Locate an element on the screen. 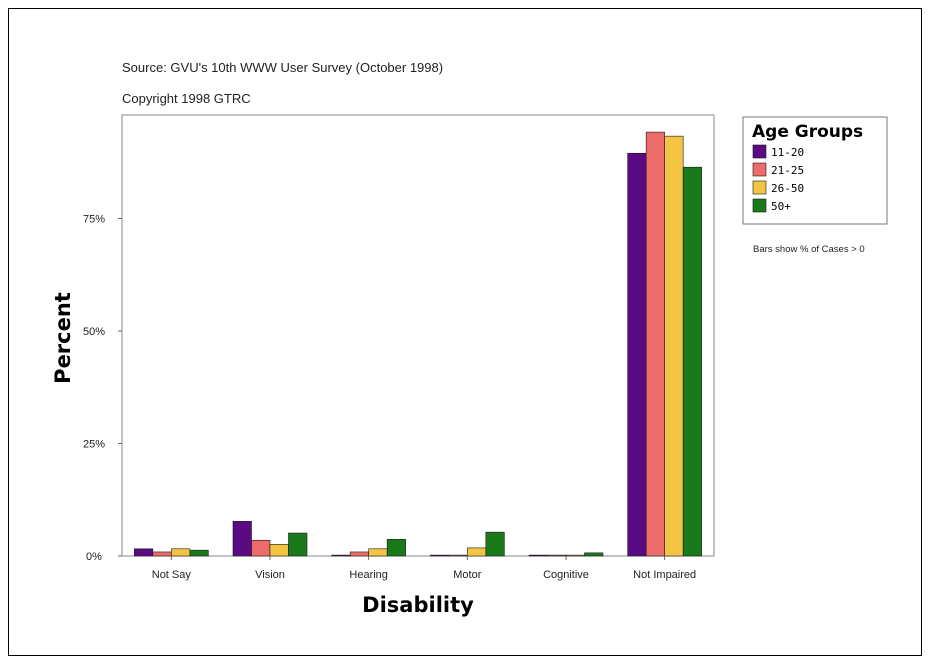 Image resolution: width=932 pixels, height=660 pixels. legend-label: 50+ is located at coordinates (781, 206).